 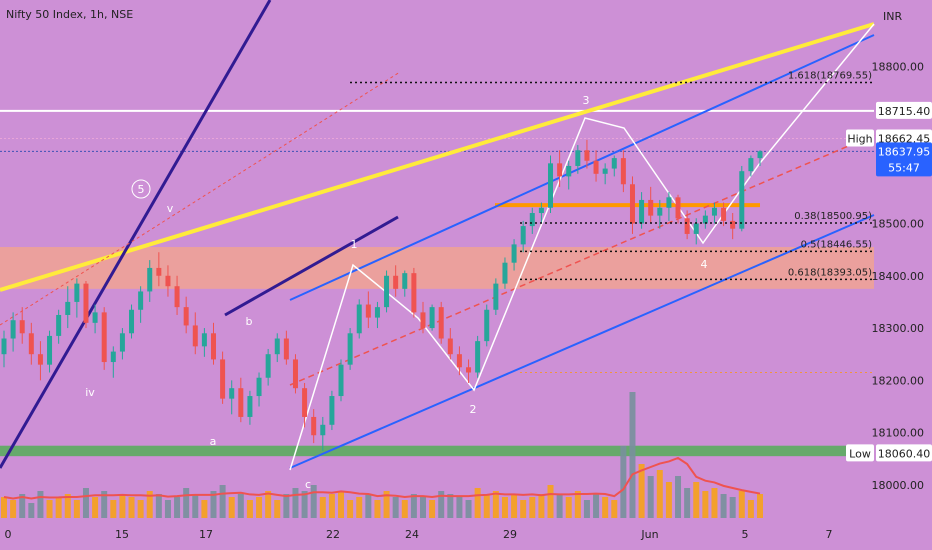 What do you see at coordinates (904, 110) in the screenshot?
I see `price-badge-line` at bounding box center [904, 110].